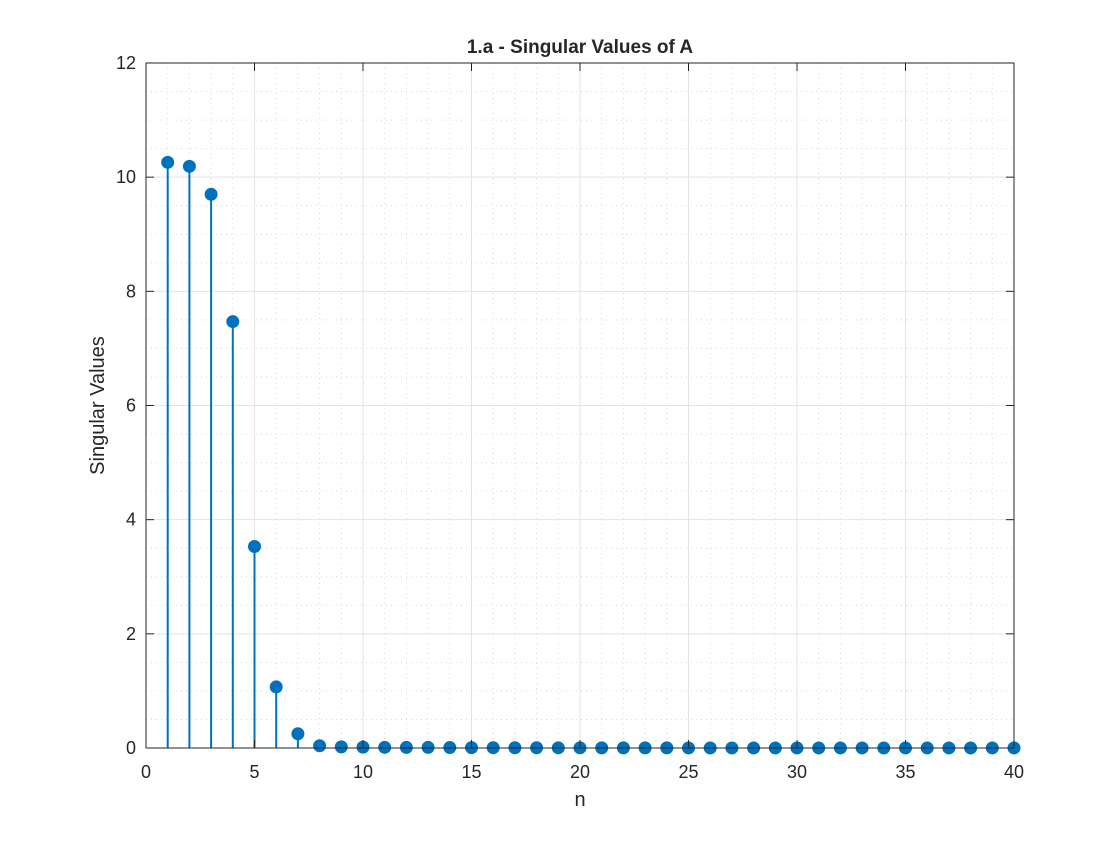  I want to click on y-tick-labels: 0 2 4 6 8 10 12, so click(126, 405).